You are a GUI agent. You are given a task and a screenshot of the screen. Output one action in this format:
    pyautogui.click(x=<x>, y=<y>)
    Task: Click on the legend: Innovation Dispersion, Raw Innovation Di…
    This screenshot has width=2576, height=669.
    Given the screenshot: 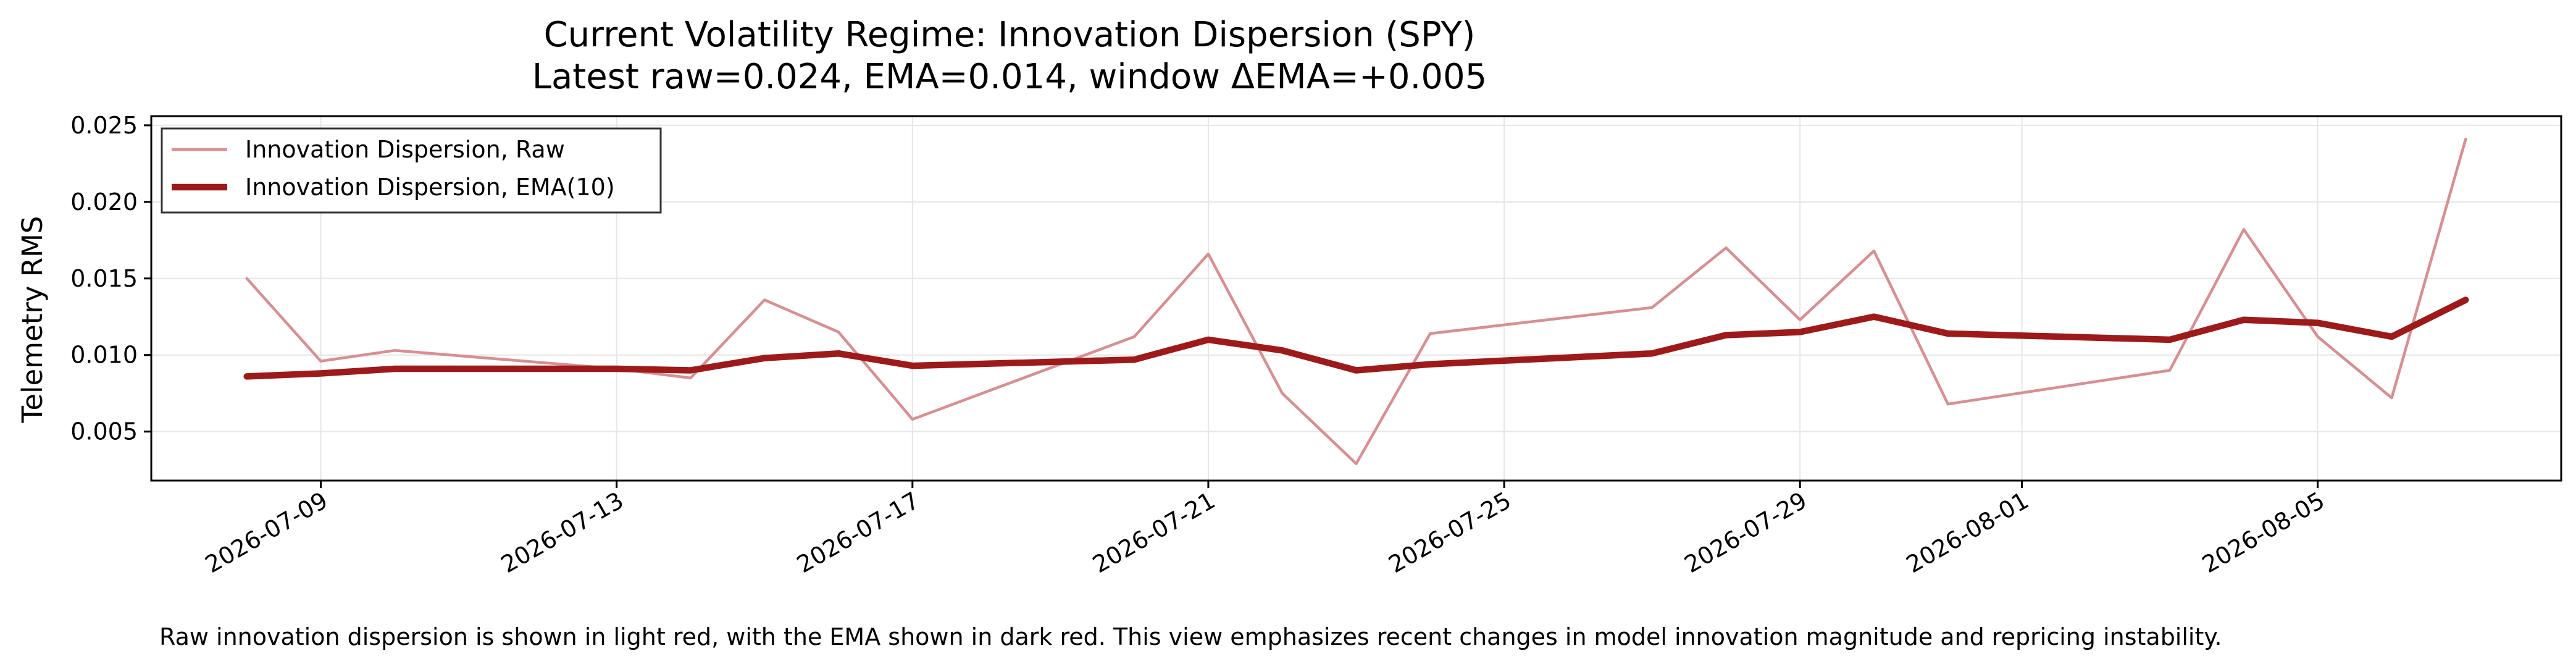 What is the action you would take?
    pyautogui.click(x=411, y=170)
    